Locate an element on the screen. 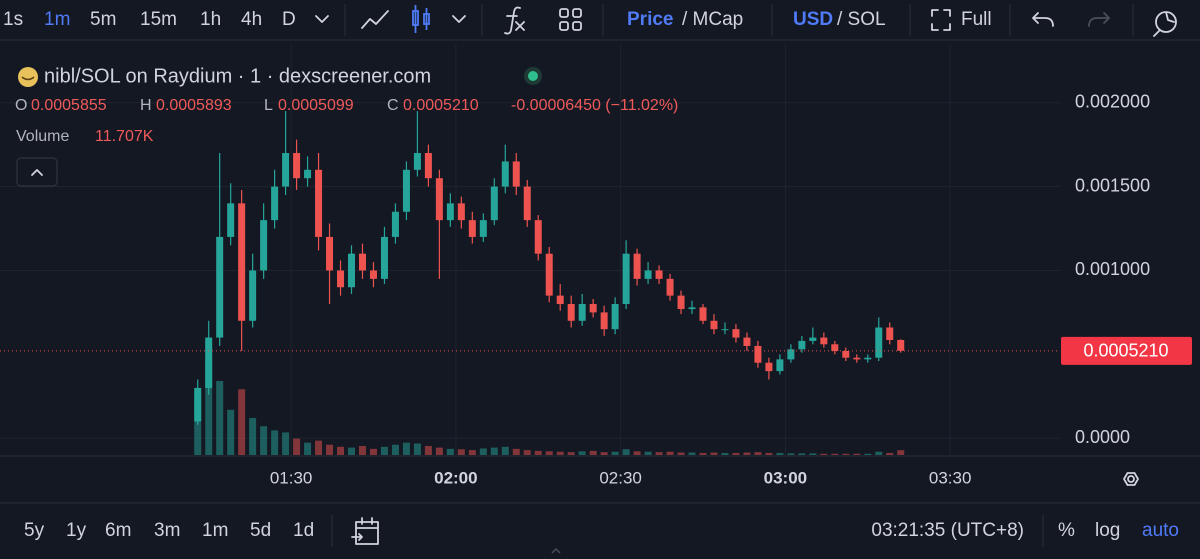 The image size is (1200, 559). time-axis: 01:30 02:00 02:30 03:00 03:30 is located at coordinates (621, 477).